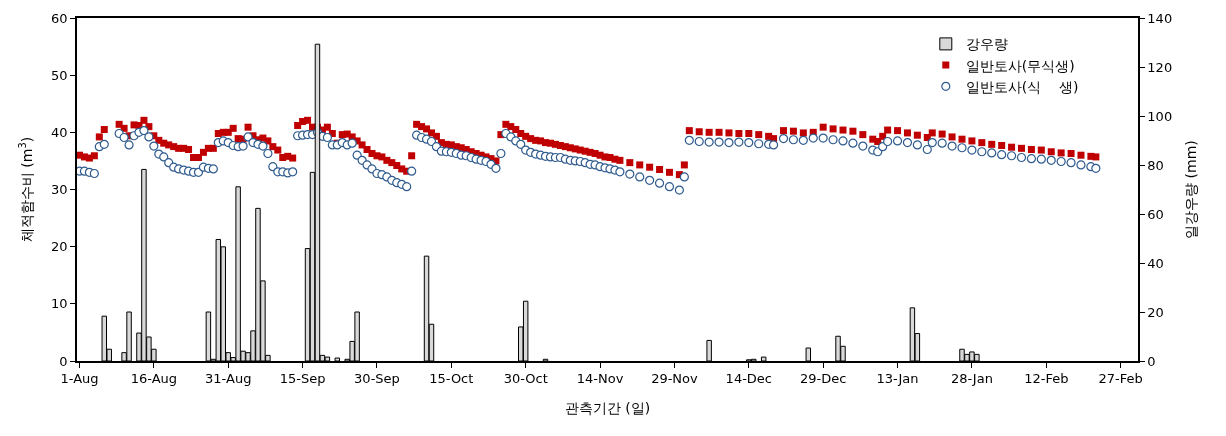  What do you see at coordinates (377, 379) in the screenshot?
I see `x-tick-label: 30-Sep` at bounding box center [377, 379].